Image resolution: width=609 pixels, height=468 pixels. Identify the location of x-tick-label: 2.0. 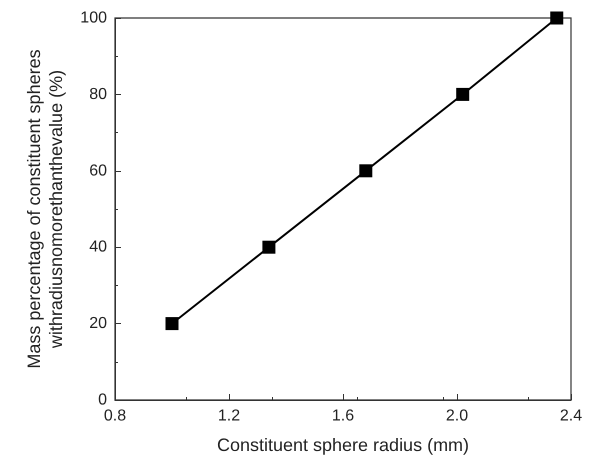
(457, 416).